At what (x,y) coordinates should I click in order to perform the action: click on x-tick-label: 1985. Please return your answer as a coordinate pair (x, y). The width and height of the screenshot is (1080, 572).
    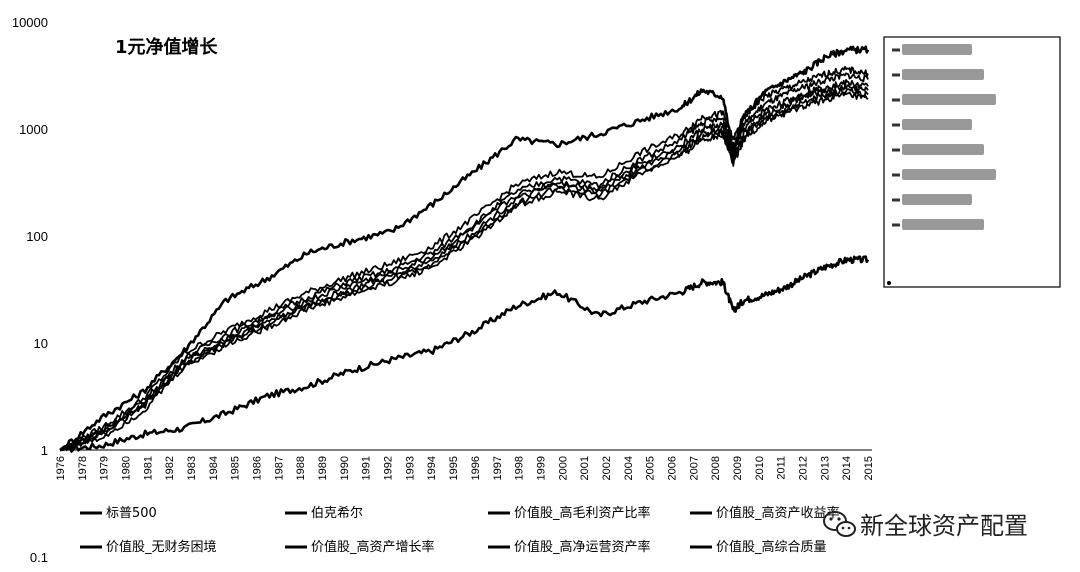
    Looking at the image, I should click on (236, 468).